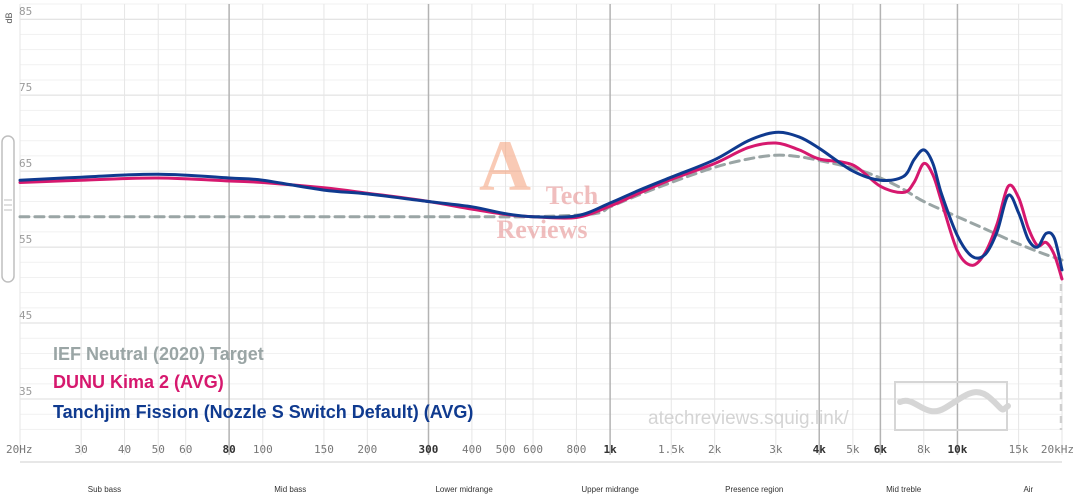 Image resolution: width=1076 pixels, height=500 pixels. Describe the element at coordinates (958, 449) in the screenshot. I see `x-tick-label-10k: 10k` at that location.